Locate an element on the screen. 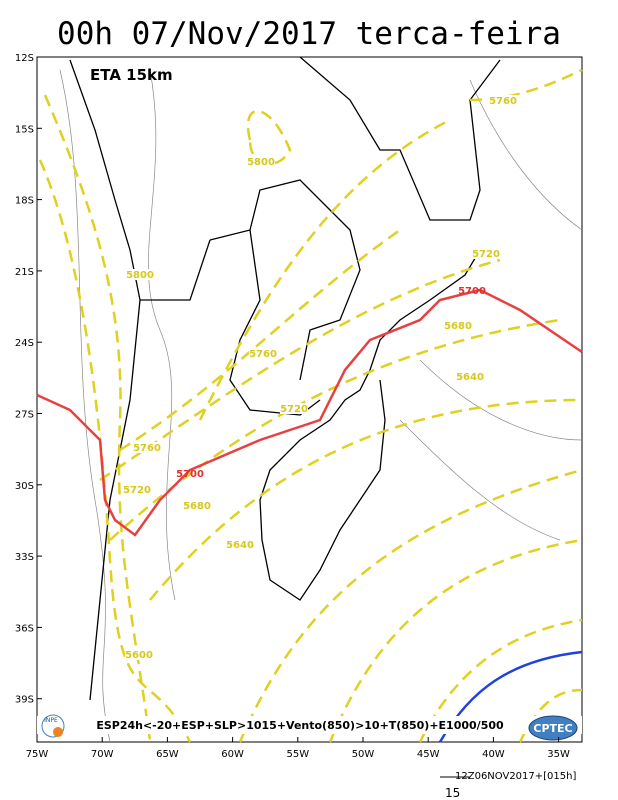 This screenshot has width=618, height=800. lat-label: 30S is located at coordinates (24, 486).